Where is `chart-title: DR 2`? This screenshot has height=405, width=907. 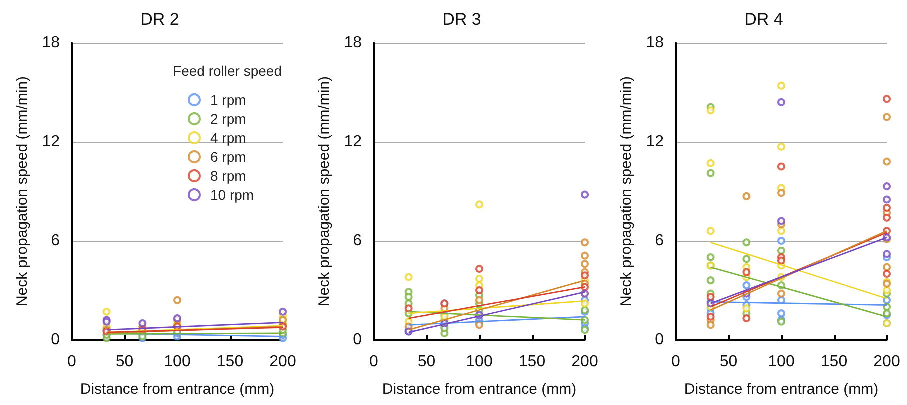 chart-title: DR 2 is located at coordinates (160, 19).